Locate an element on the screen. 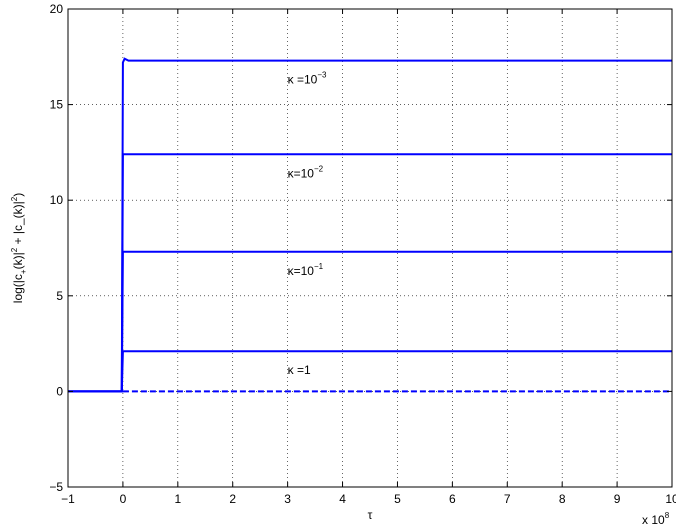 This screenshot has height=529, width=676. y-tick-label: 15 is located at coordinates (57, 105).